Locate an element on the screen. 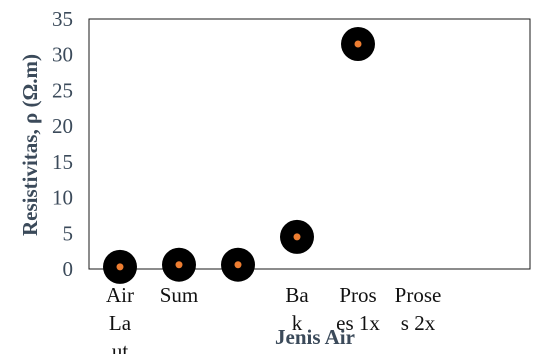 This screenshot has width=539, height=354. x-tick-label: k is located at coordinates (297, 323).